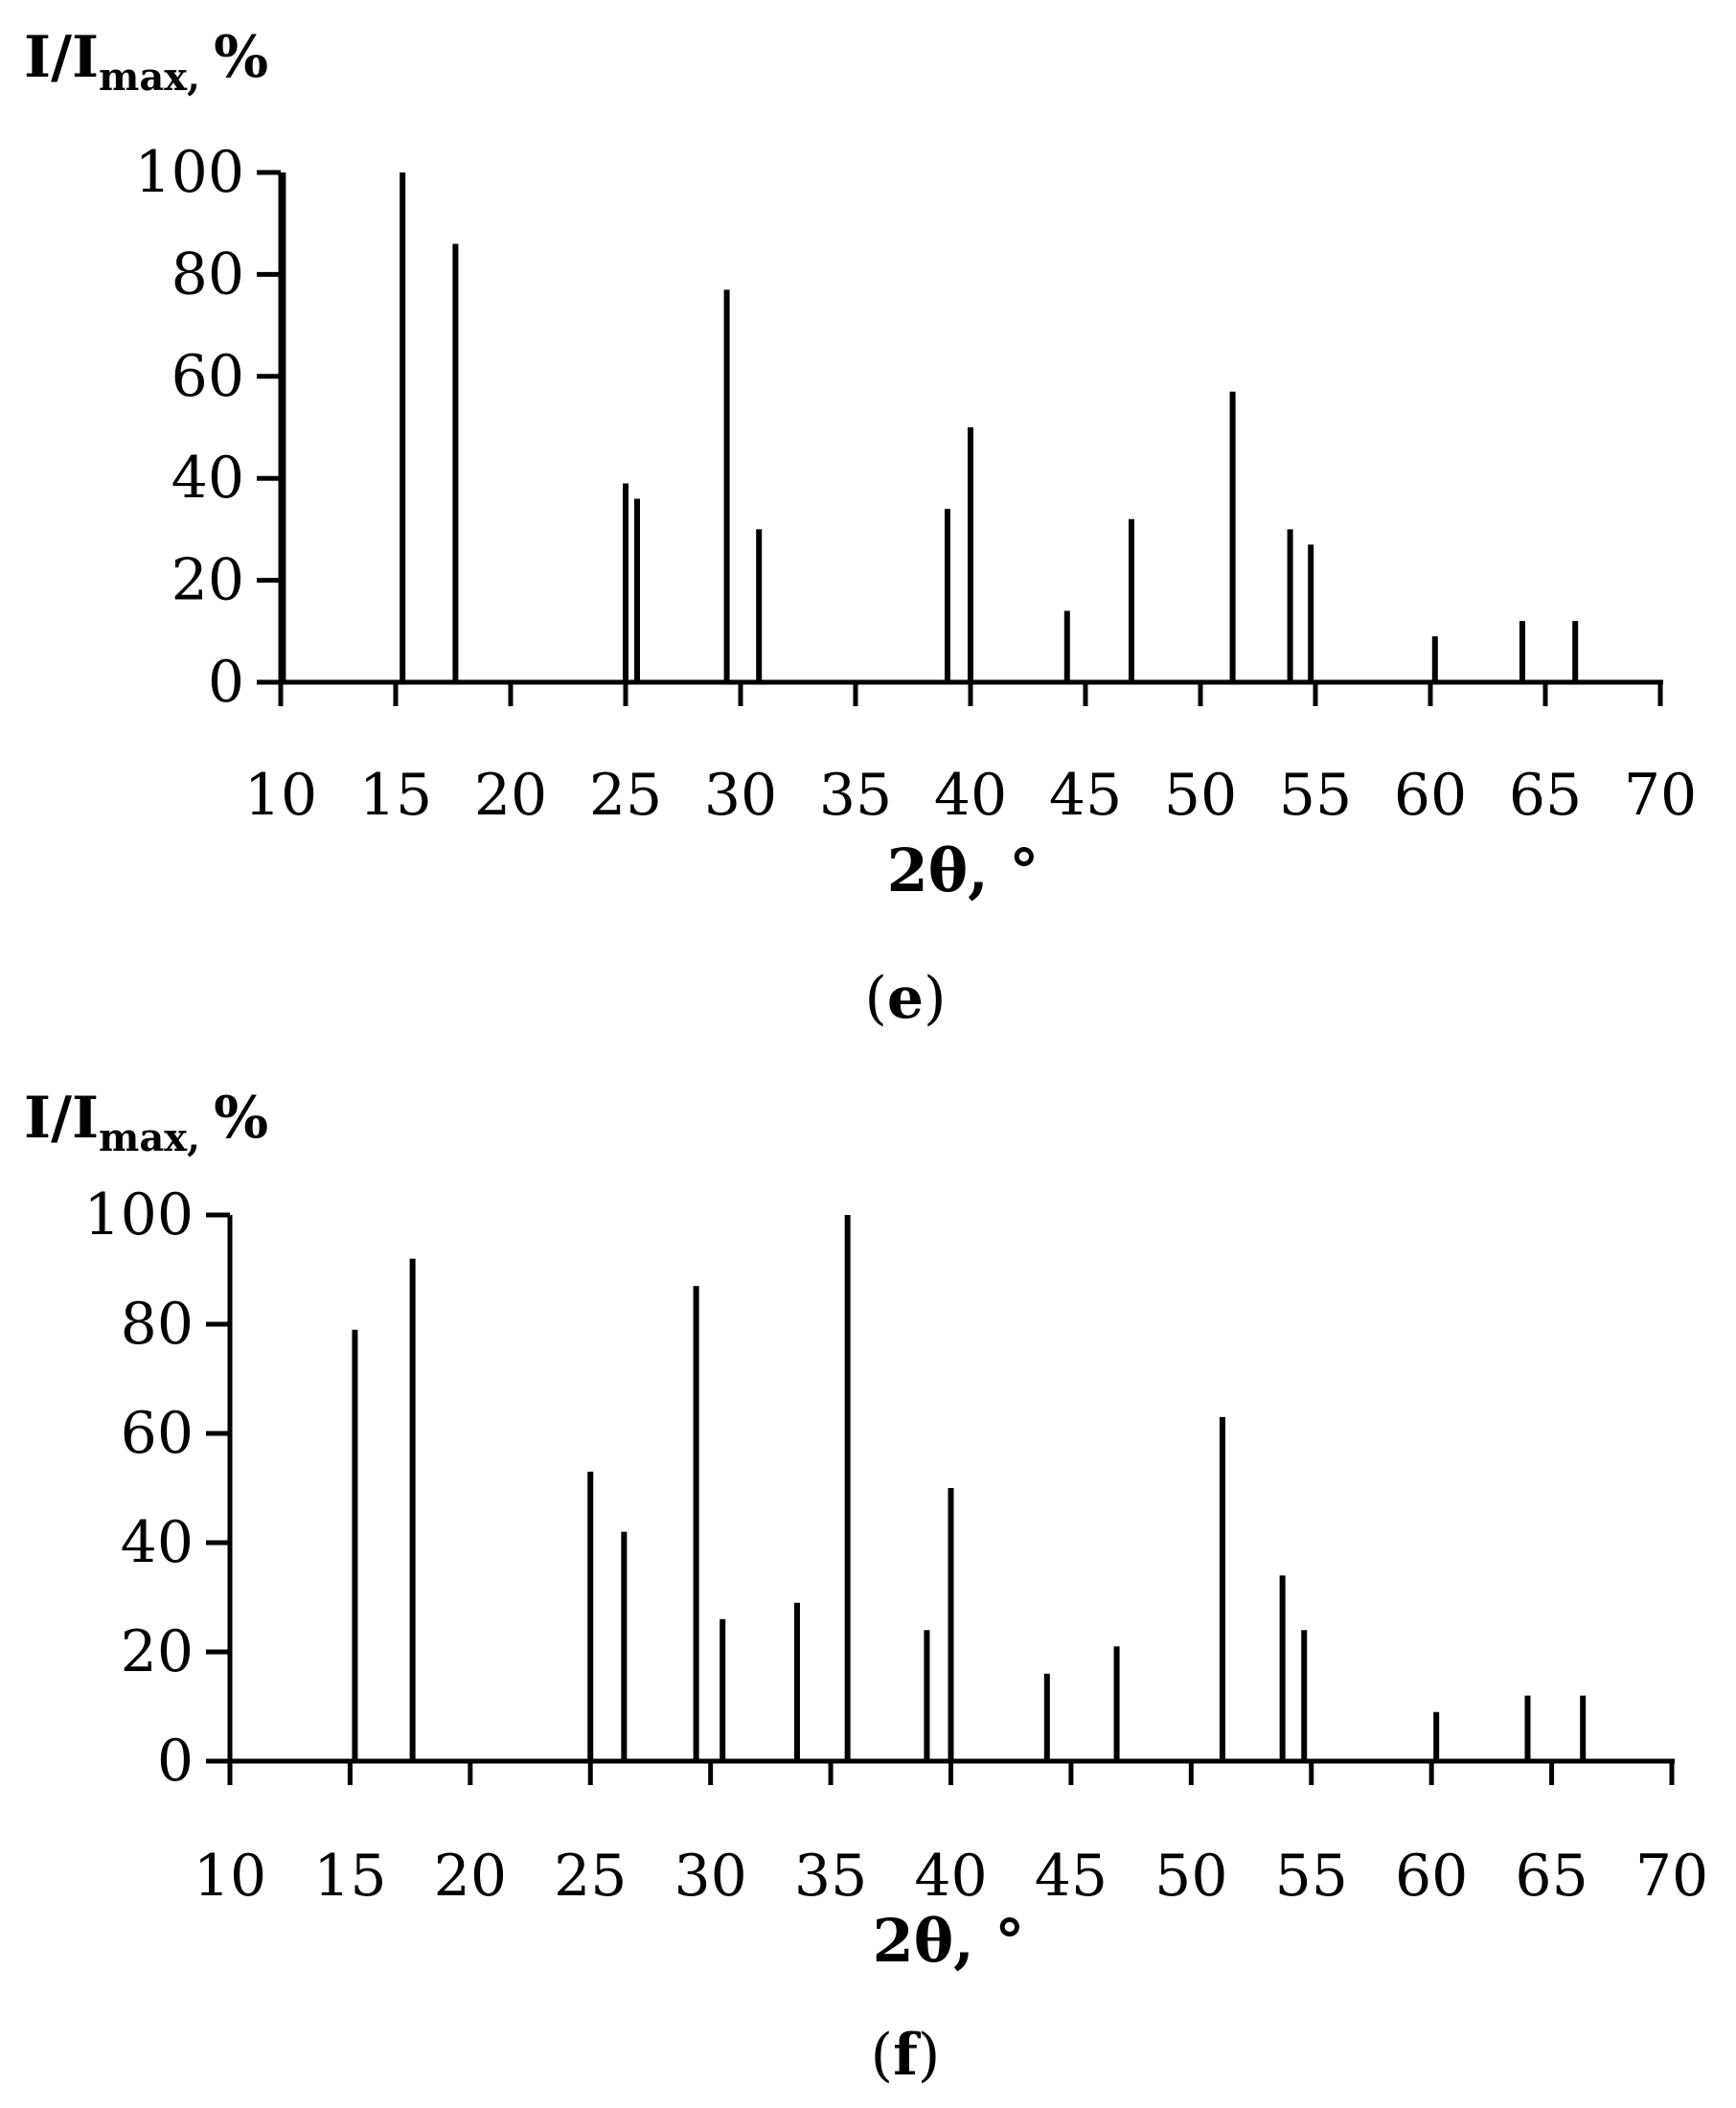 The height and width of the screenshot is (2108, 1736). I want to click on panel-label: (e), so click(905, 999).